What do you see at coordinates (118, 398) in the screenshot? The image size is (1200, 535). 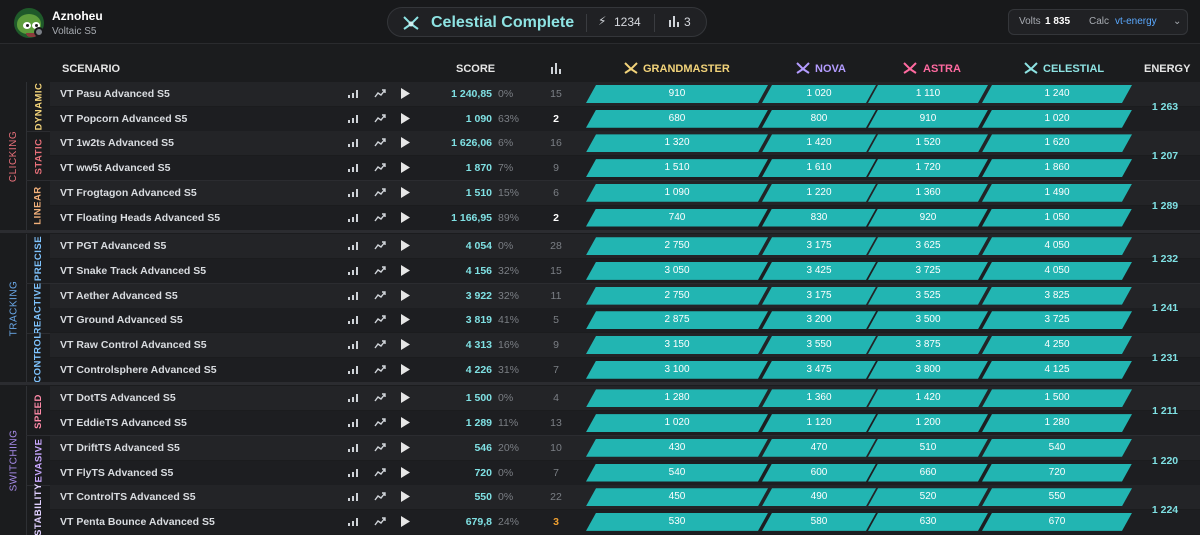 I see `scenario-name: VT DotTS Advanced S5` at bounding box center [118, 398].